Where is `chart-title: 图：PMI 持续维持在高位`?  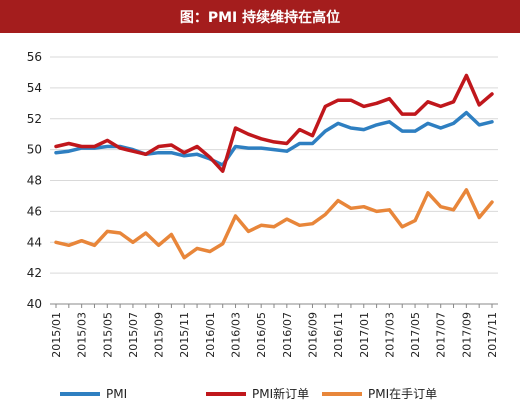
chart-title: 图：PMI 持续维持在高位 is located at coordinates (260, 16).